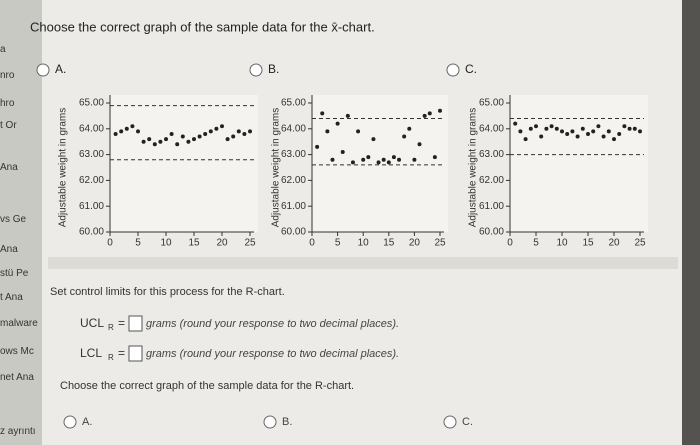  Describe the element at coordinates (3, 49) in the screenshot. I see `sidebar-item: a` at that location.